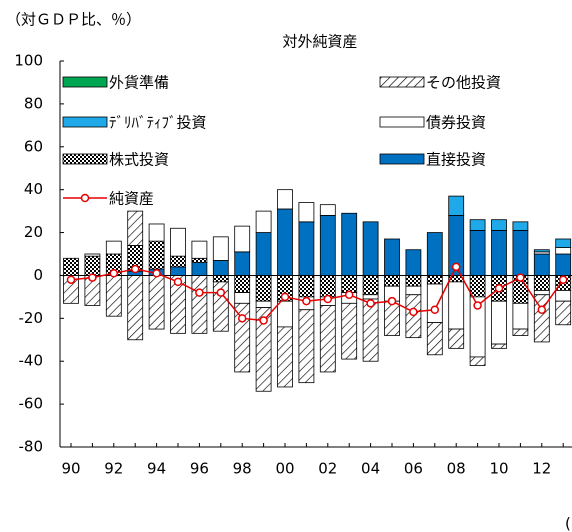 The height and width of the screenshot is (532, 572). What do you see at coordinates (31, 318) in the screenshot?
I see `y-tick-label: -20` at bounding box center [31, 318].